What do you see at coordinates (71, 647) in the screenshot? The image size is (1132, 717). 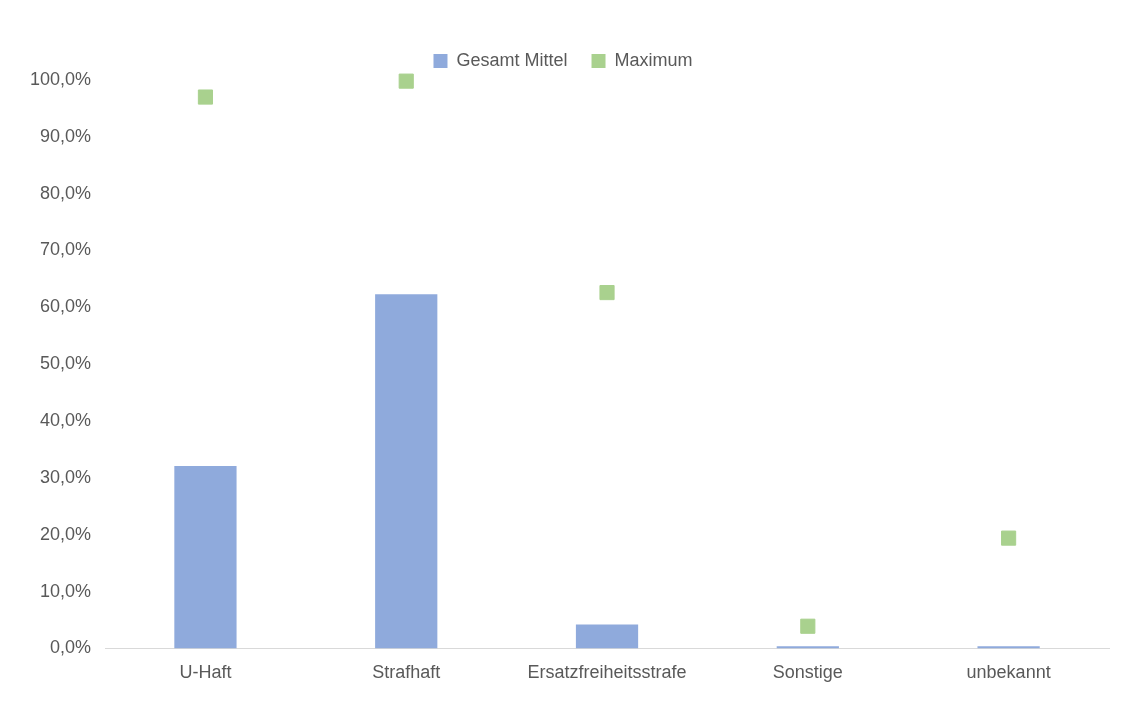 I see `y-tick-label: 0,0%` at bounding box center [71, 647].